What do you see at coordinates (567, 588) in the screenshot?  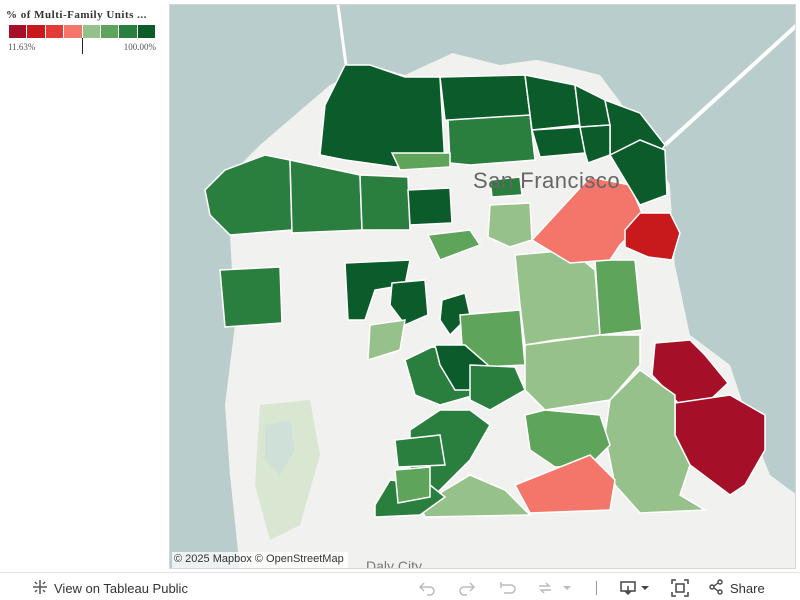 I see `refresh-dropdown-chevron-icon` at bounding box center [567, 588].